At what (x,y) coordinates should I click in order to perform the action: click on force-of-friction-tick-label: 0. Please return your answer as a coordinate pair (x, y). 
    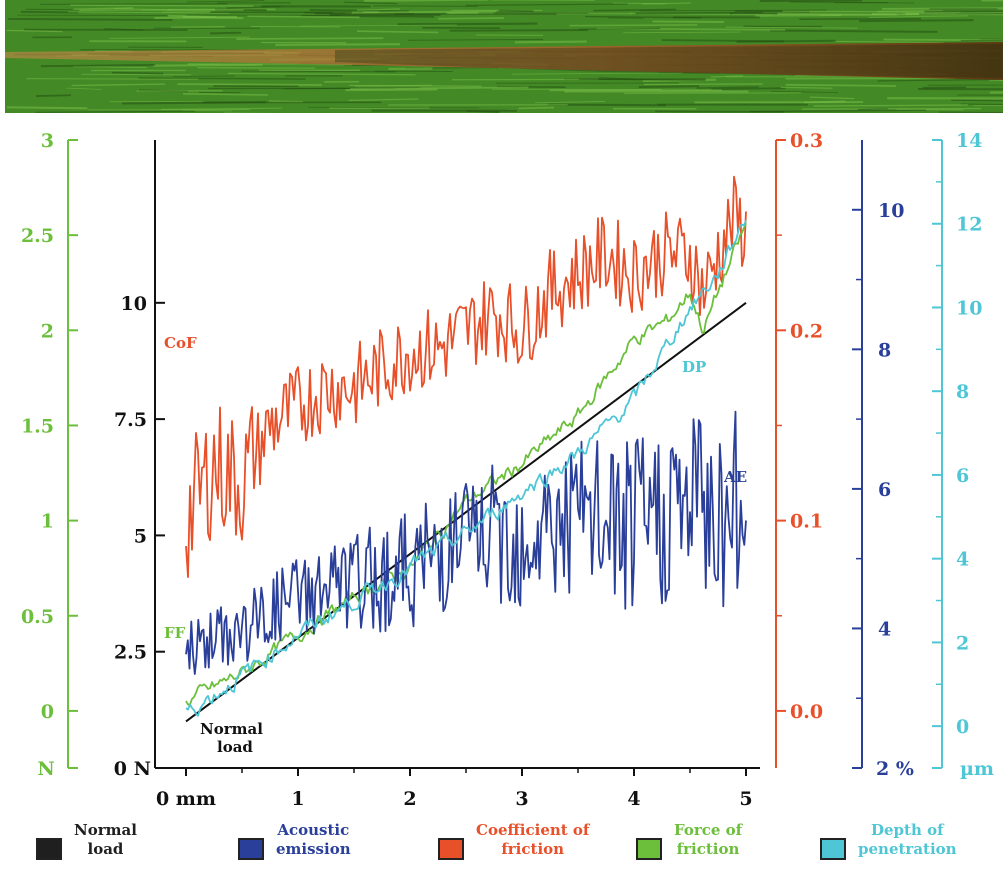
    Looking at the image, I should click on (47, 712).